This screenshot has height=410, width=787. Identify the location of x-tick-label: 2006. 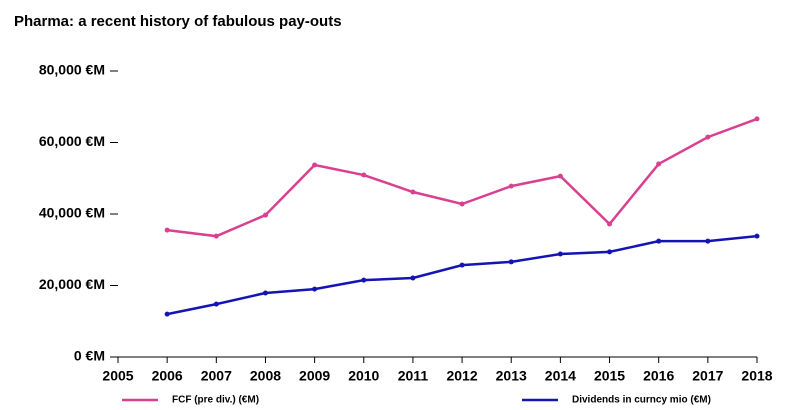
(167, 376).